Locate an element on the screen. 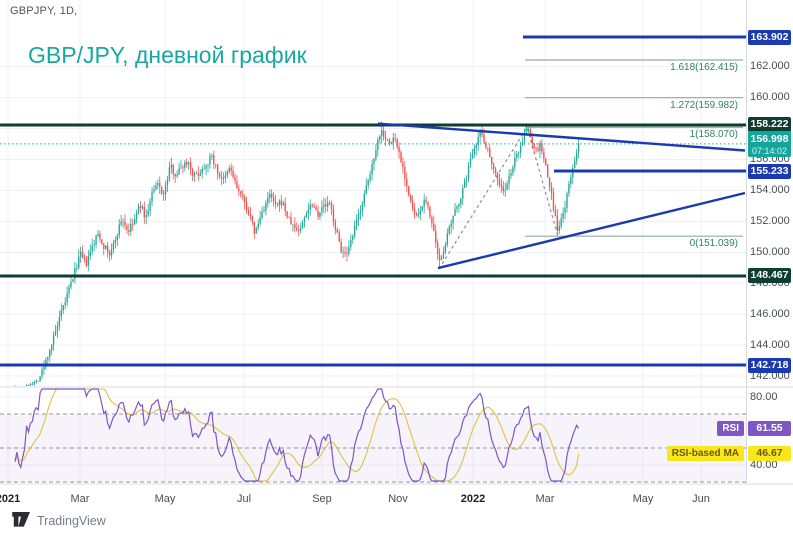  time-axis-label: Nov is located at coordinates (398, 499).